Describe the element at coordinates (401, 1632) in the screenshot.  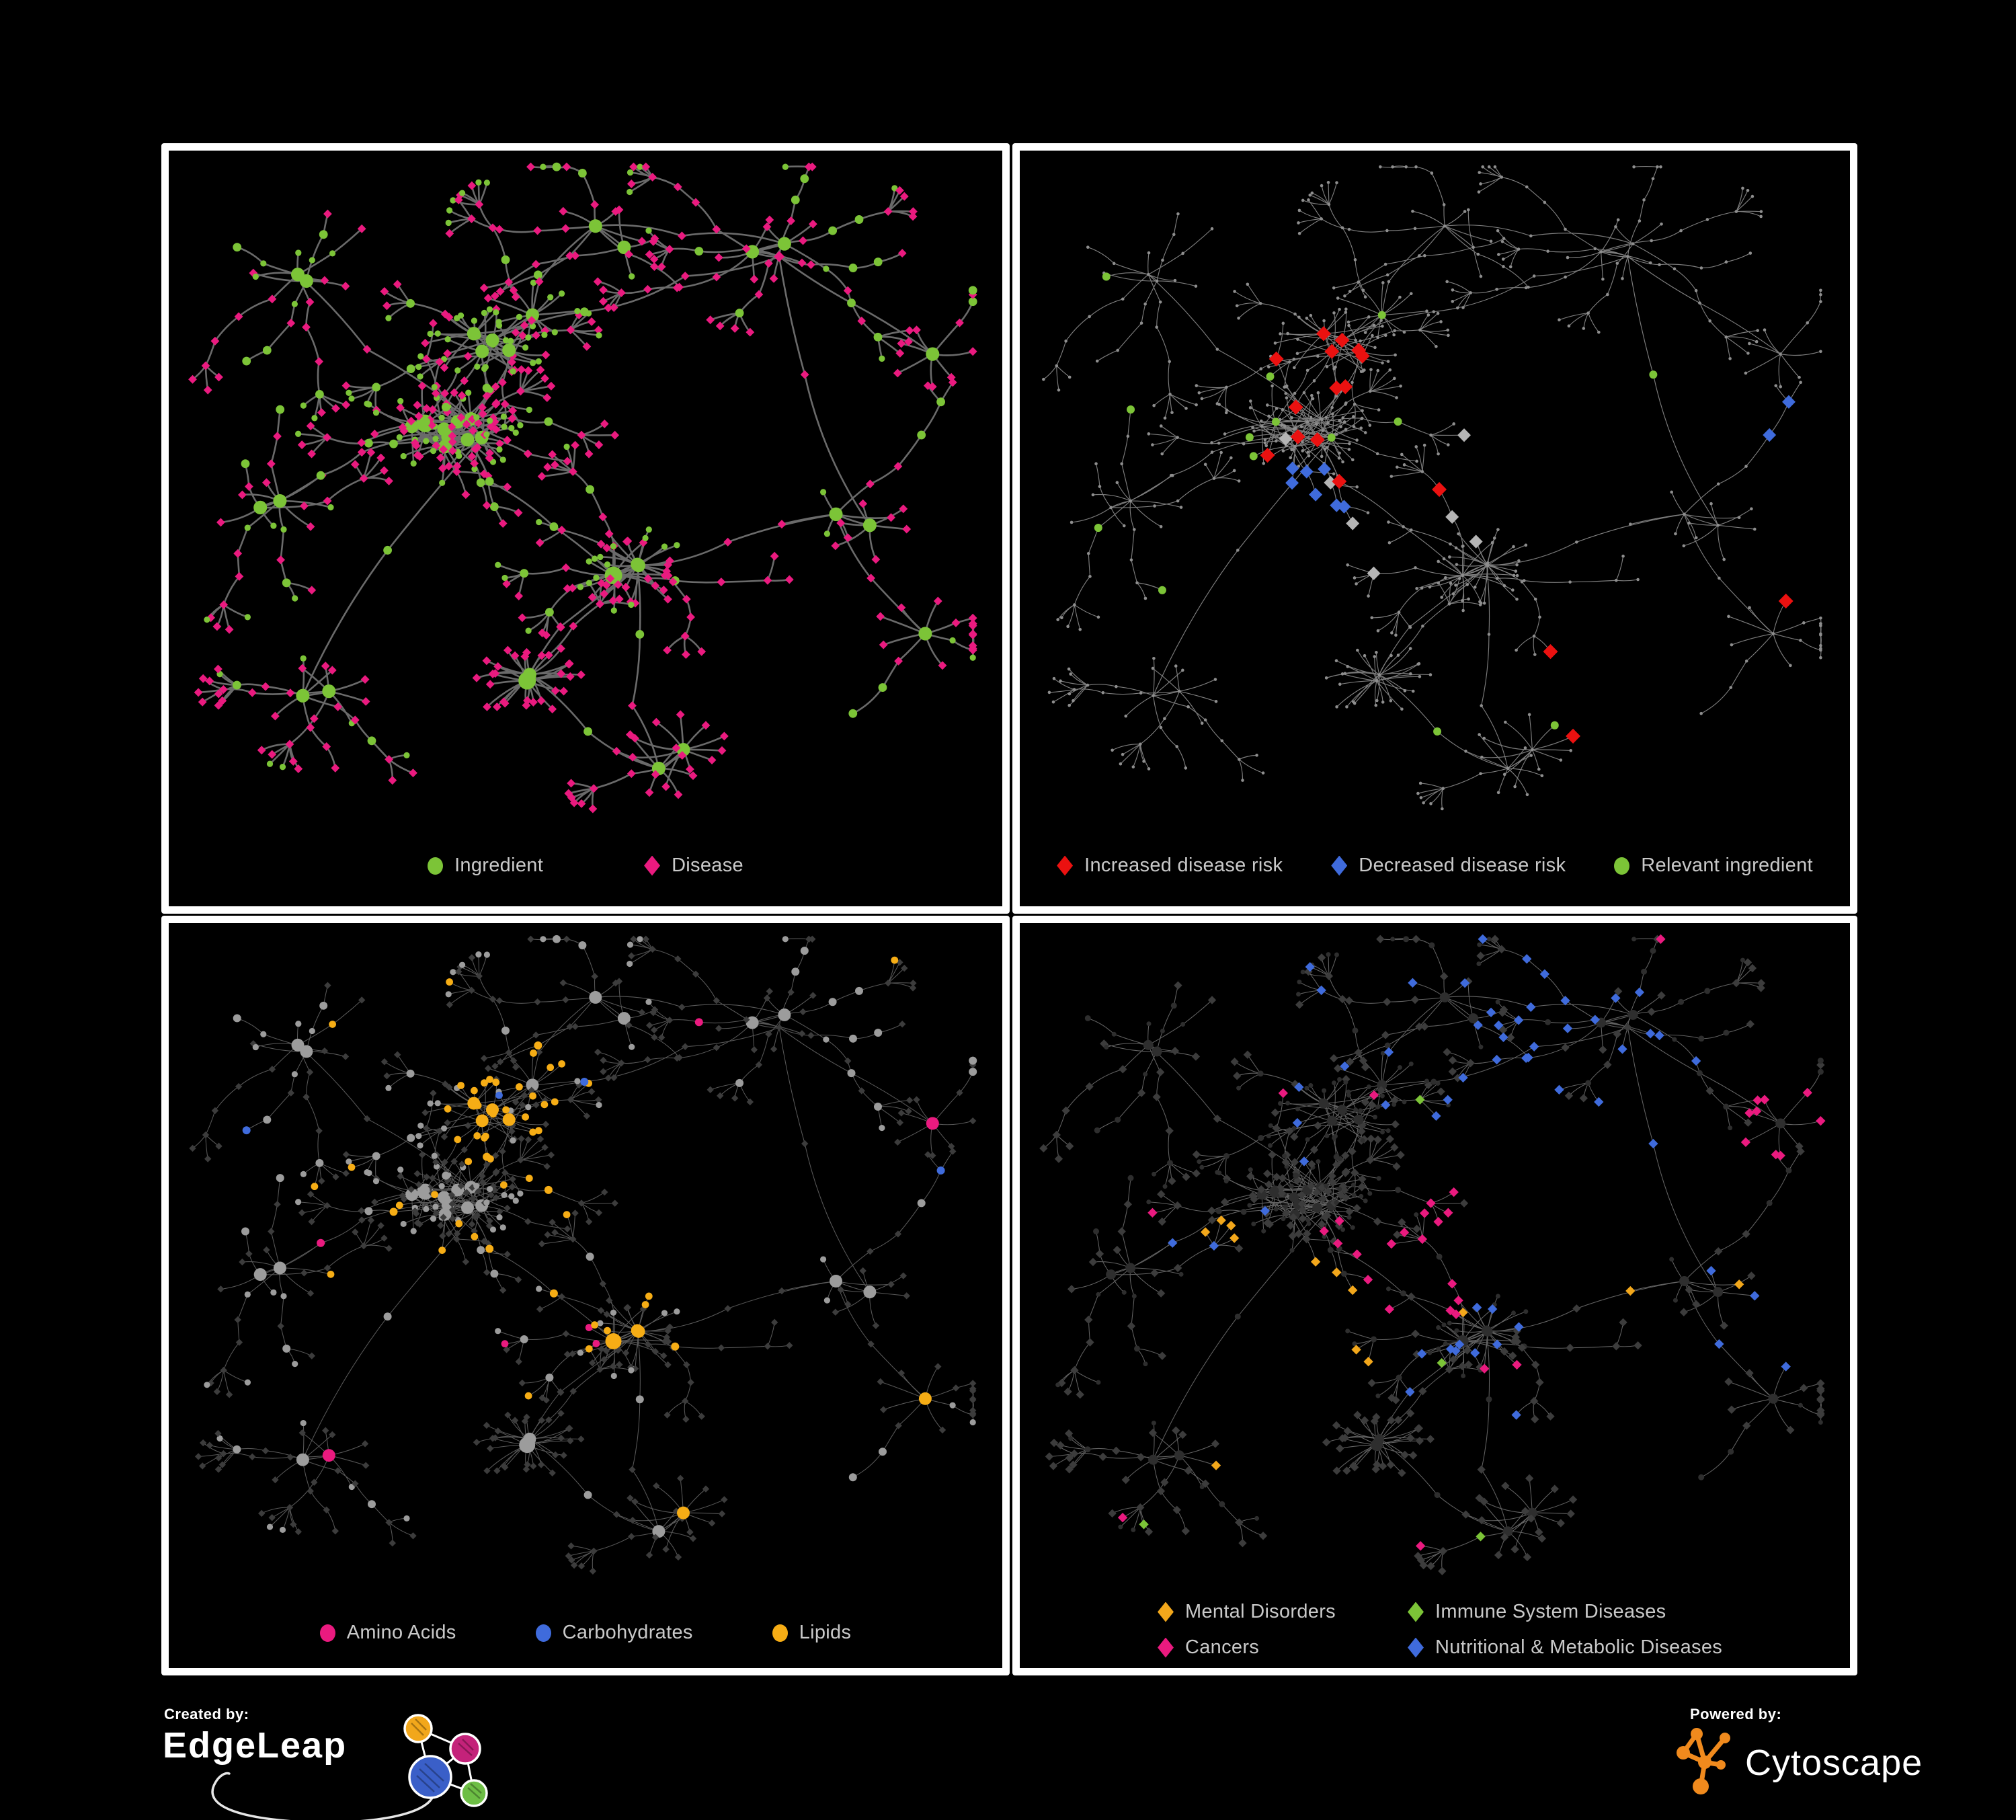
I see `legend-label: Amino Acids` at that location.